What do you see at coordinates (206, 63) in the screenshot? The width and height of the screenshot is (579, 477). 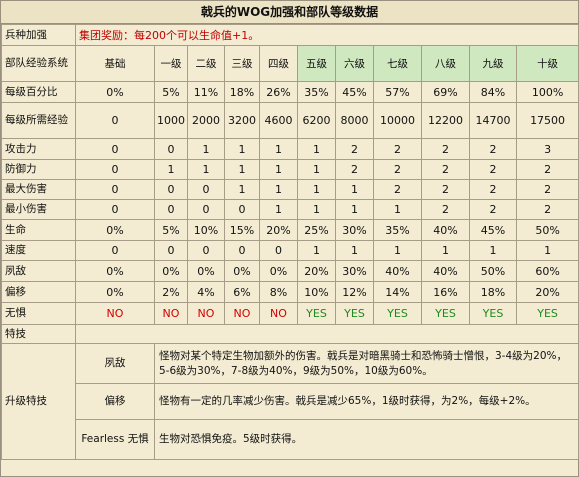 I see `level-header-cell: 二级` at bounding box center [206, 63].